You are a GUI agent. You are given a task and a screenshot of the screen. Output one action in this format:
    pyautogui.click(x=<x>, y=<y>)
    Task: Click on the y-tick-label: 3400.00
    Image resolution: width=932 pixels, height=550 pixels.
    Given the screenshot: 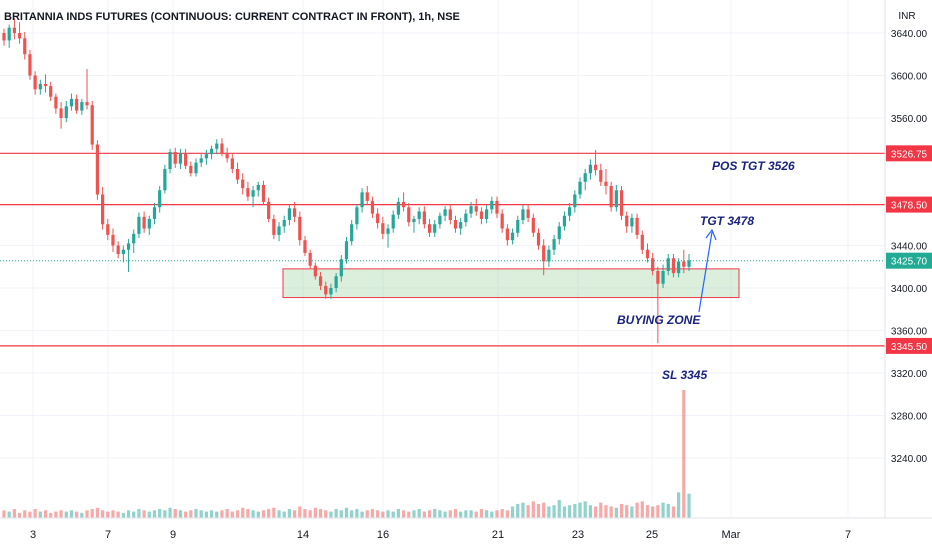 What is the action you would take?
    pyautogui.click(x=909, y=289)
    